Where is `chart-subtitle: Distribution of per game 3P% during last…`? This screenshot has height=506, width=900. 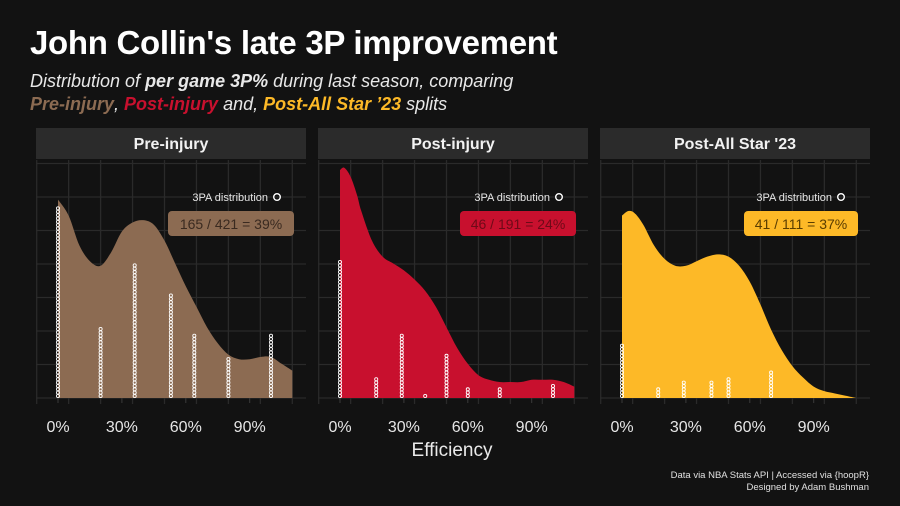 chart-subtitle: Distribution of per game 3P% during last… is located at coordinates (271, 93).